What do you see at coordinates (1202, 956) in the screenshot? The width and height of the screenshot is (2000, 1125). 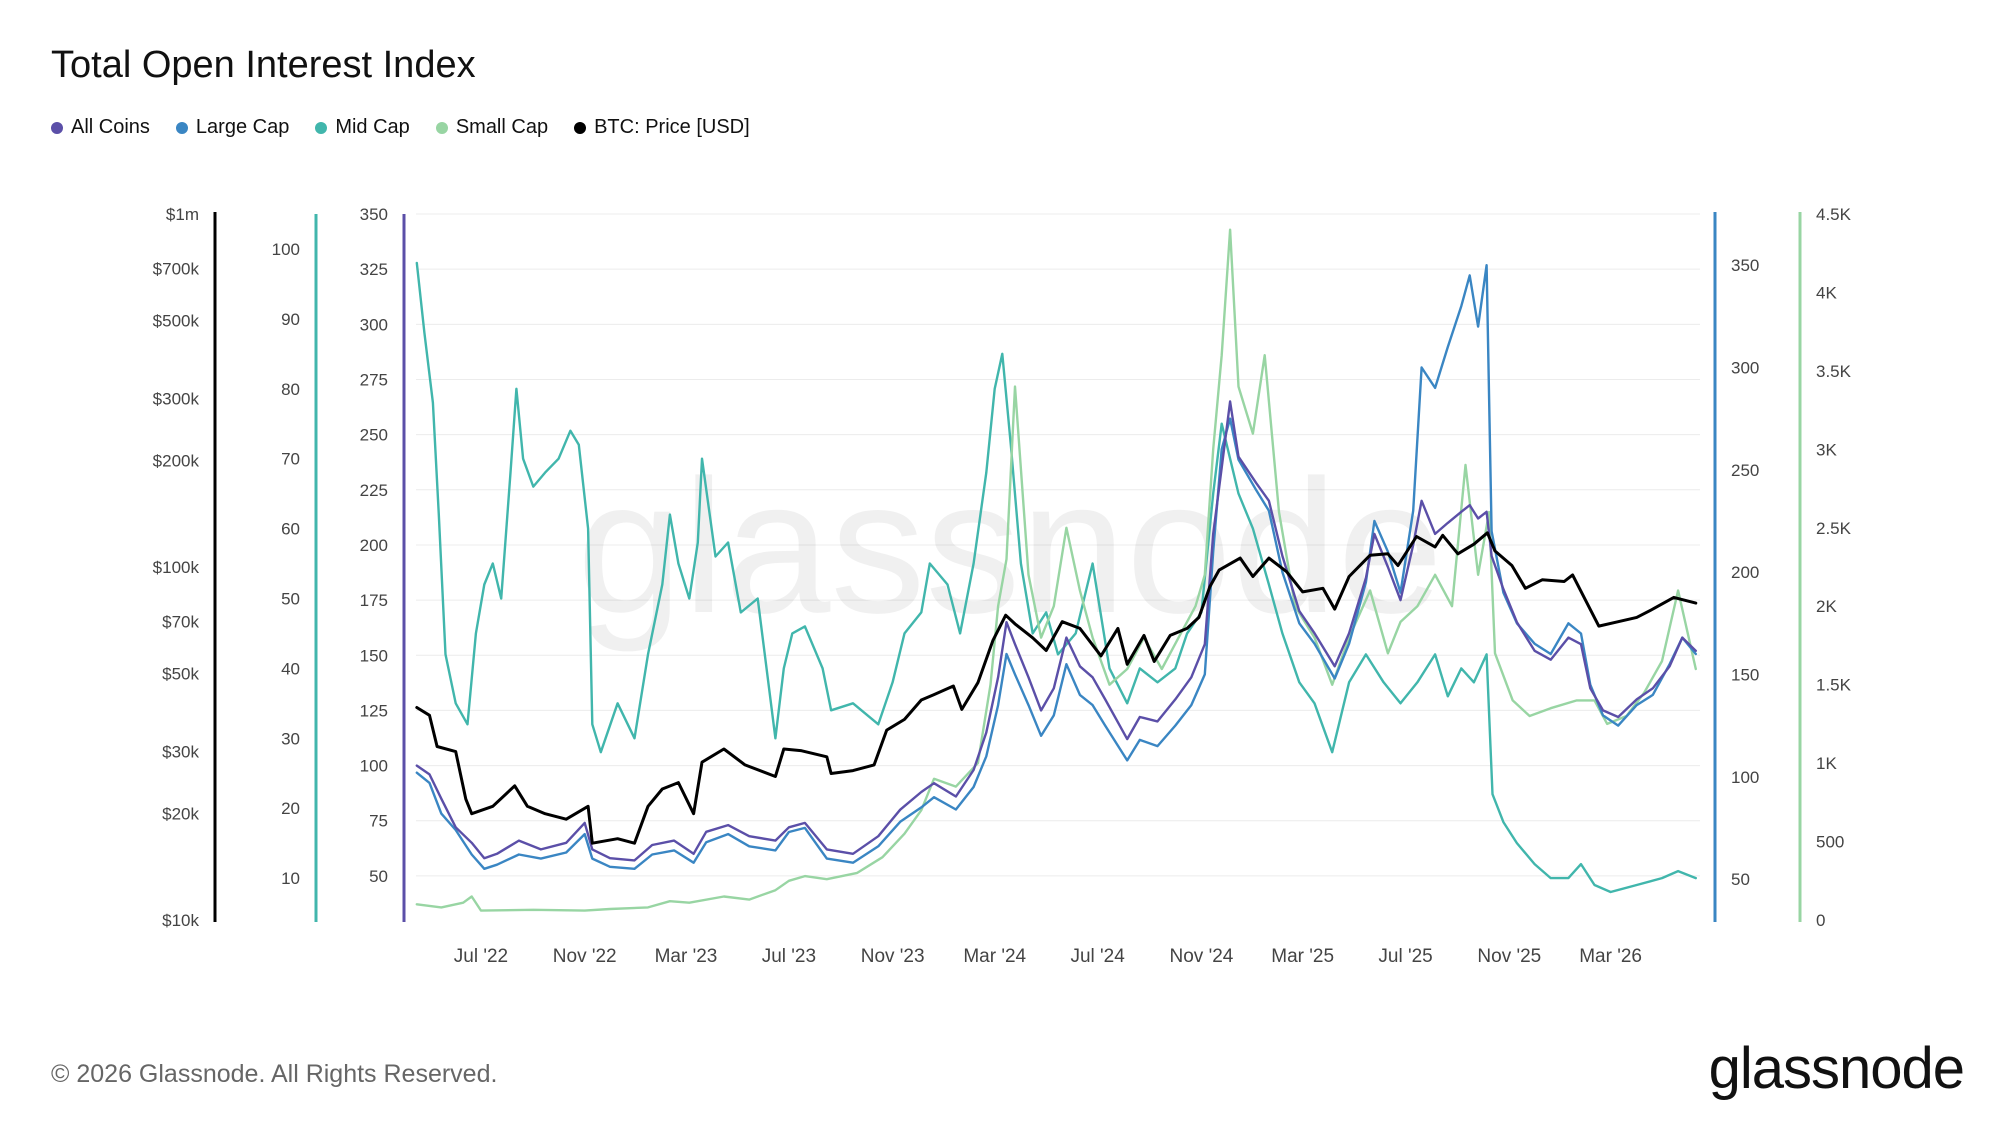 I see `x-tick-label-7: Nov '24` at bounding box center [1202, 956].